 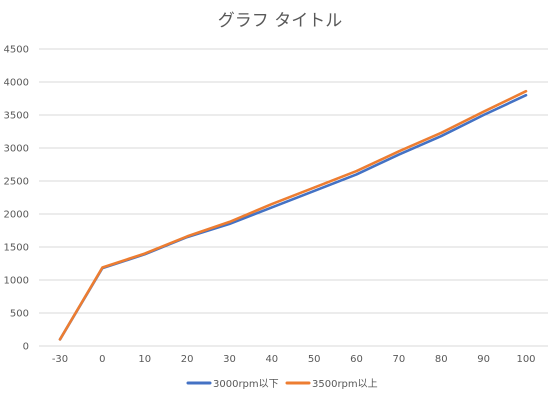 What do you see at coordinates (16, 215) in the screenshot?
I see `y-tick-label: 2000` at bounding box center [16, 215].